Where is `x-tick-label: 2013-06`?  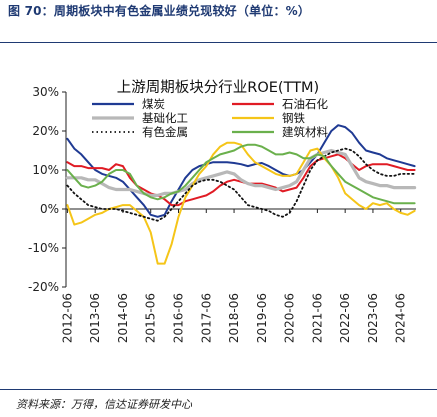 x-tick-label: 2013-06 is located at coordinates (95, 318).